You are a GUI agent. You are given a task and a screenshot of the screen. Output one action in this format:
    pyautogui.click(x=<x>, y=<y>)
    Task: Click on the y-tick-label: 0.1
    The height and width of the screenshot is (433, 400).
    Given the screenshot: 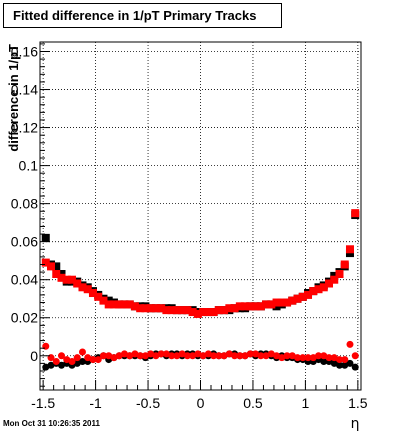 What is the action you would take?
    pyautogui.click(x=29, y=166)
    